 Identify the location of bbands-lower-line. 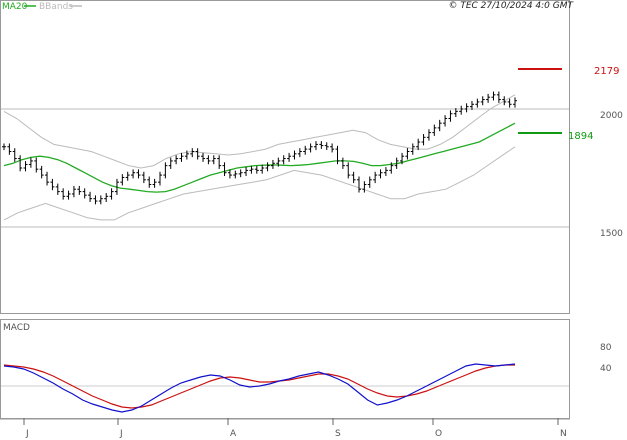
(259, 183).